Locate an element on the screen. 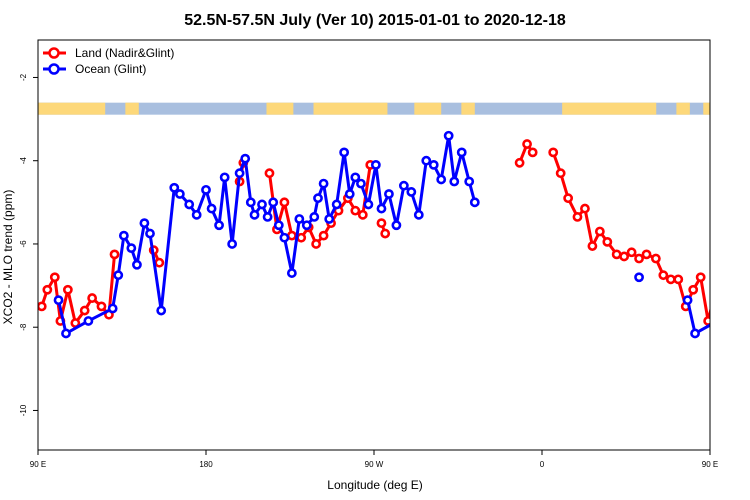  y-tick-label: -2 is located at coordinates (23, 77).